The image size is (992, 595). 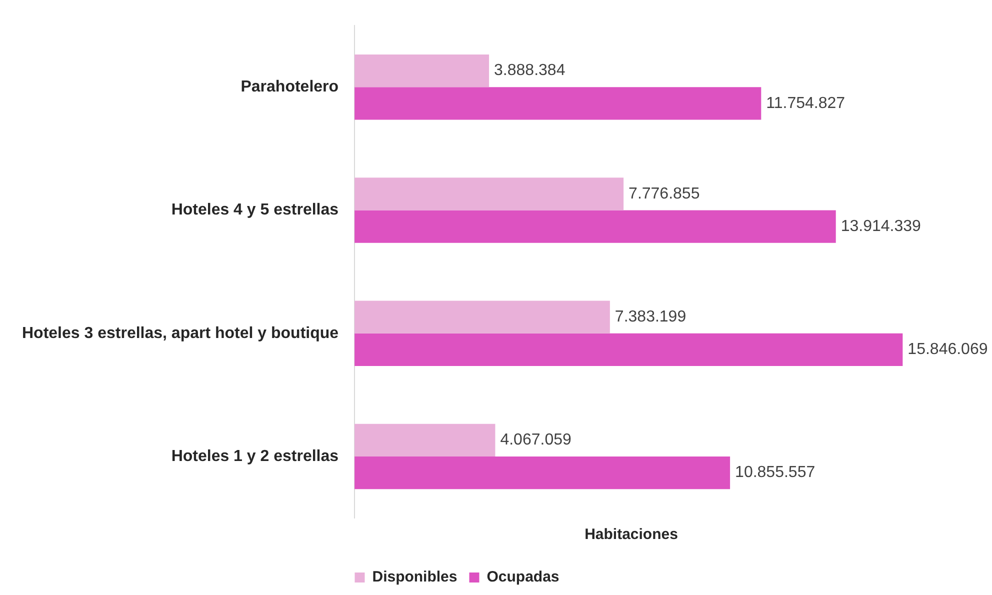 I want to click on data-label: 4.067.059, so click(x=536, y=440).